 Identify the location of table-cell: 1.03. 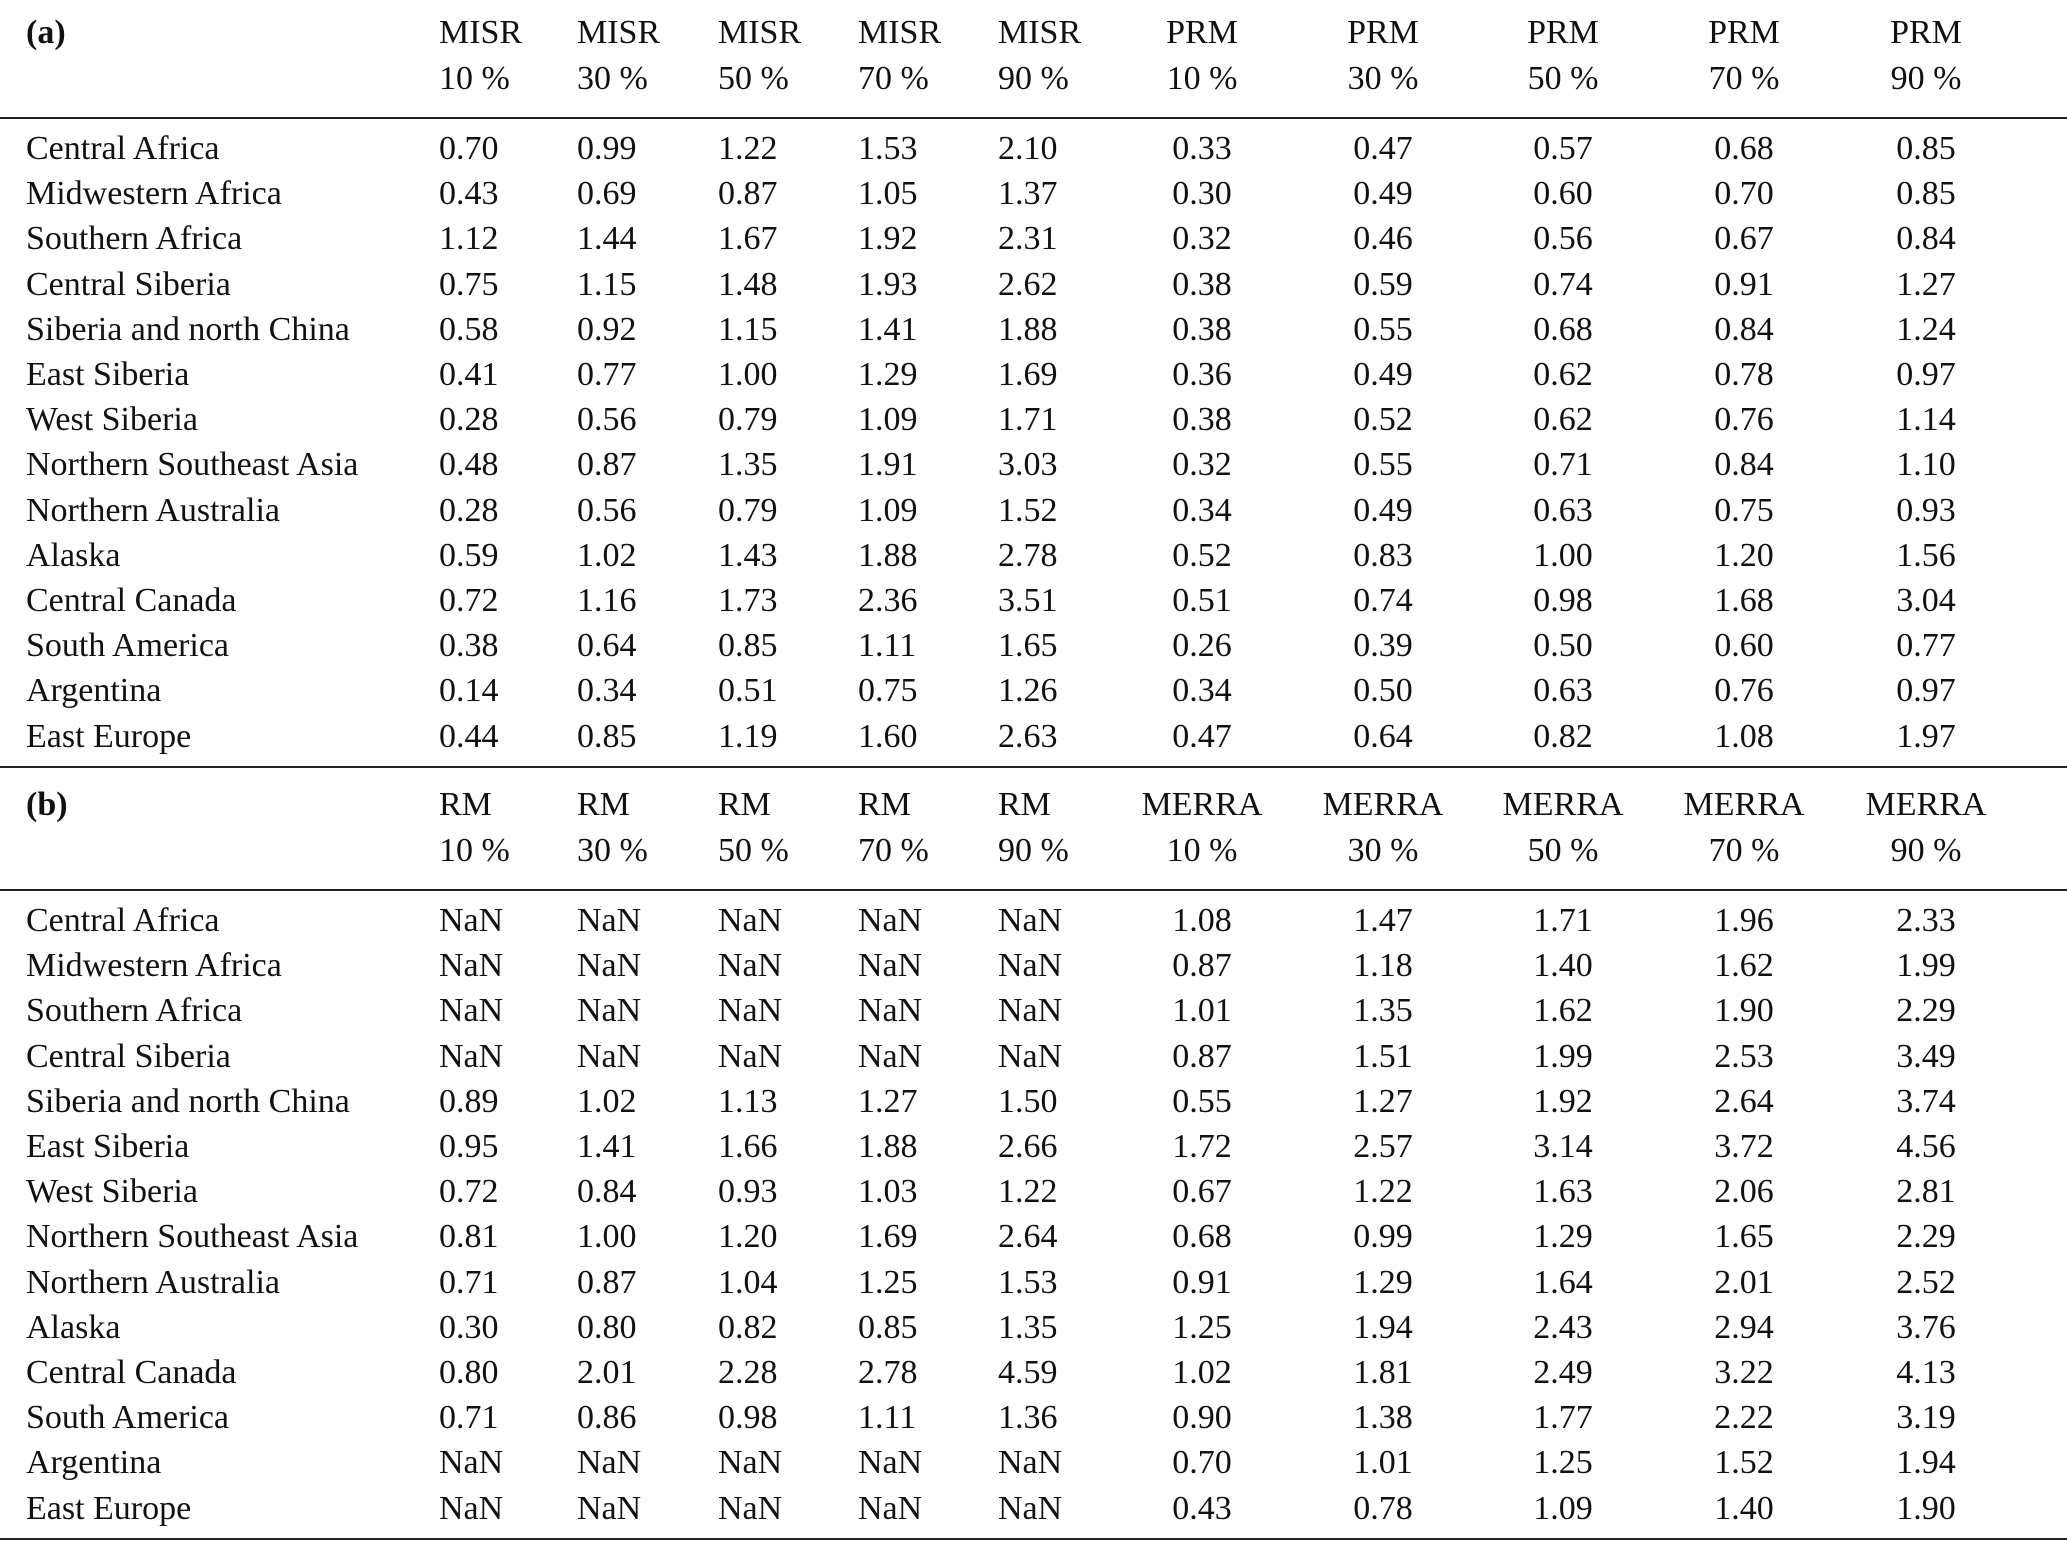
(888, 1192).